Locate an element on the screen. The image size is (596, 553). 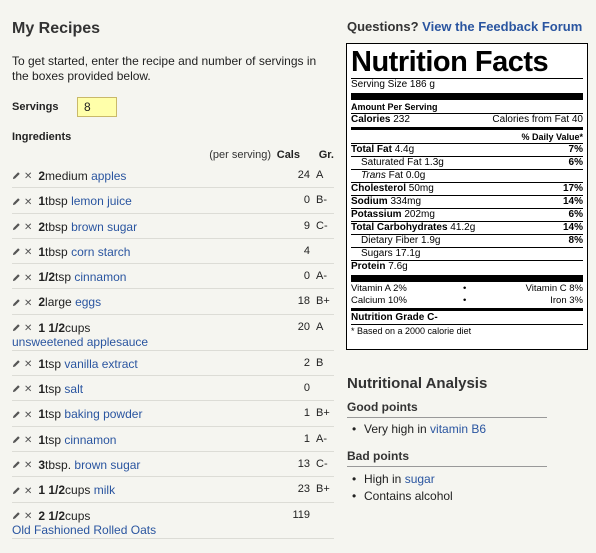
ingredient-line: ✕ 3tbsp. brown sugar is located at coordinates (76, 465).